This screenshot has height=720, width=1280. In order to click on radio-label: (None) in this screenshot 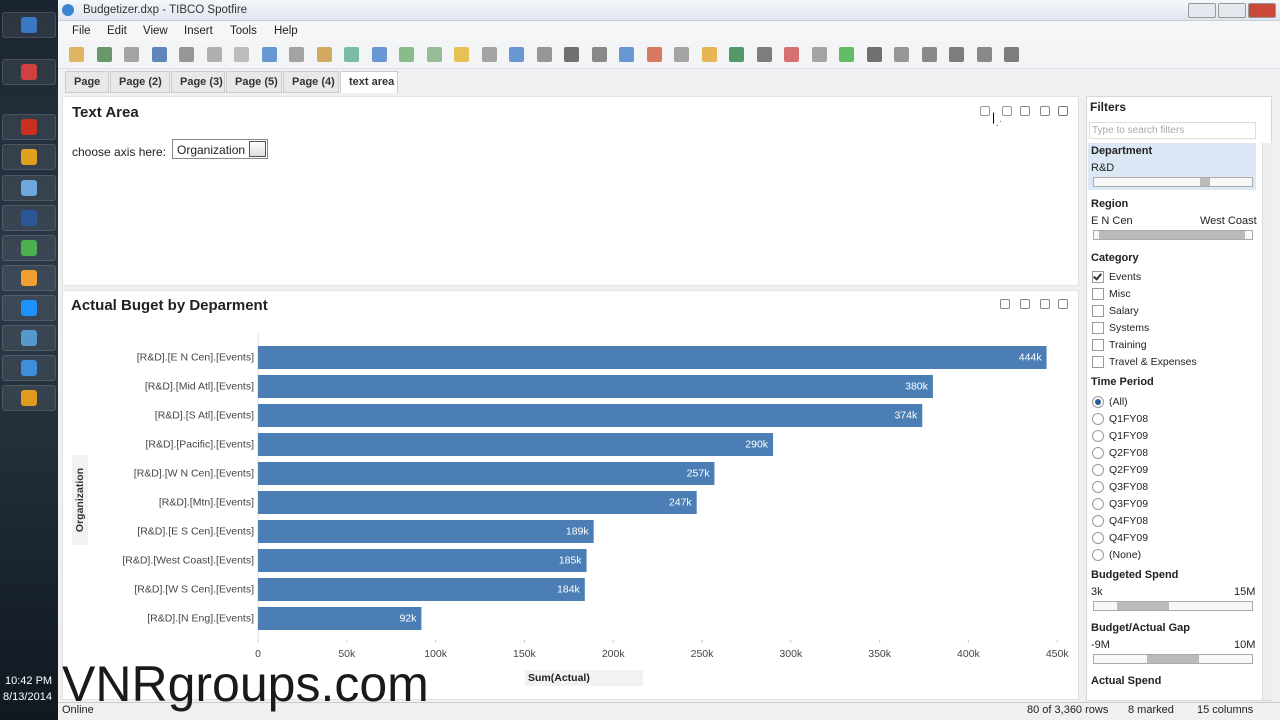, I will do `click(1125, 555)`.